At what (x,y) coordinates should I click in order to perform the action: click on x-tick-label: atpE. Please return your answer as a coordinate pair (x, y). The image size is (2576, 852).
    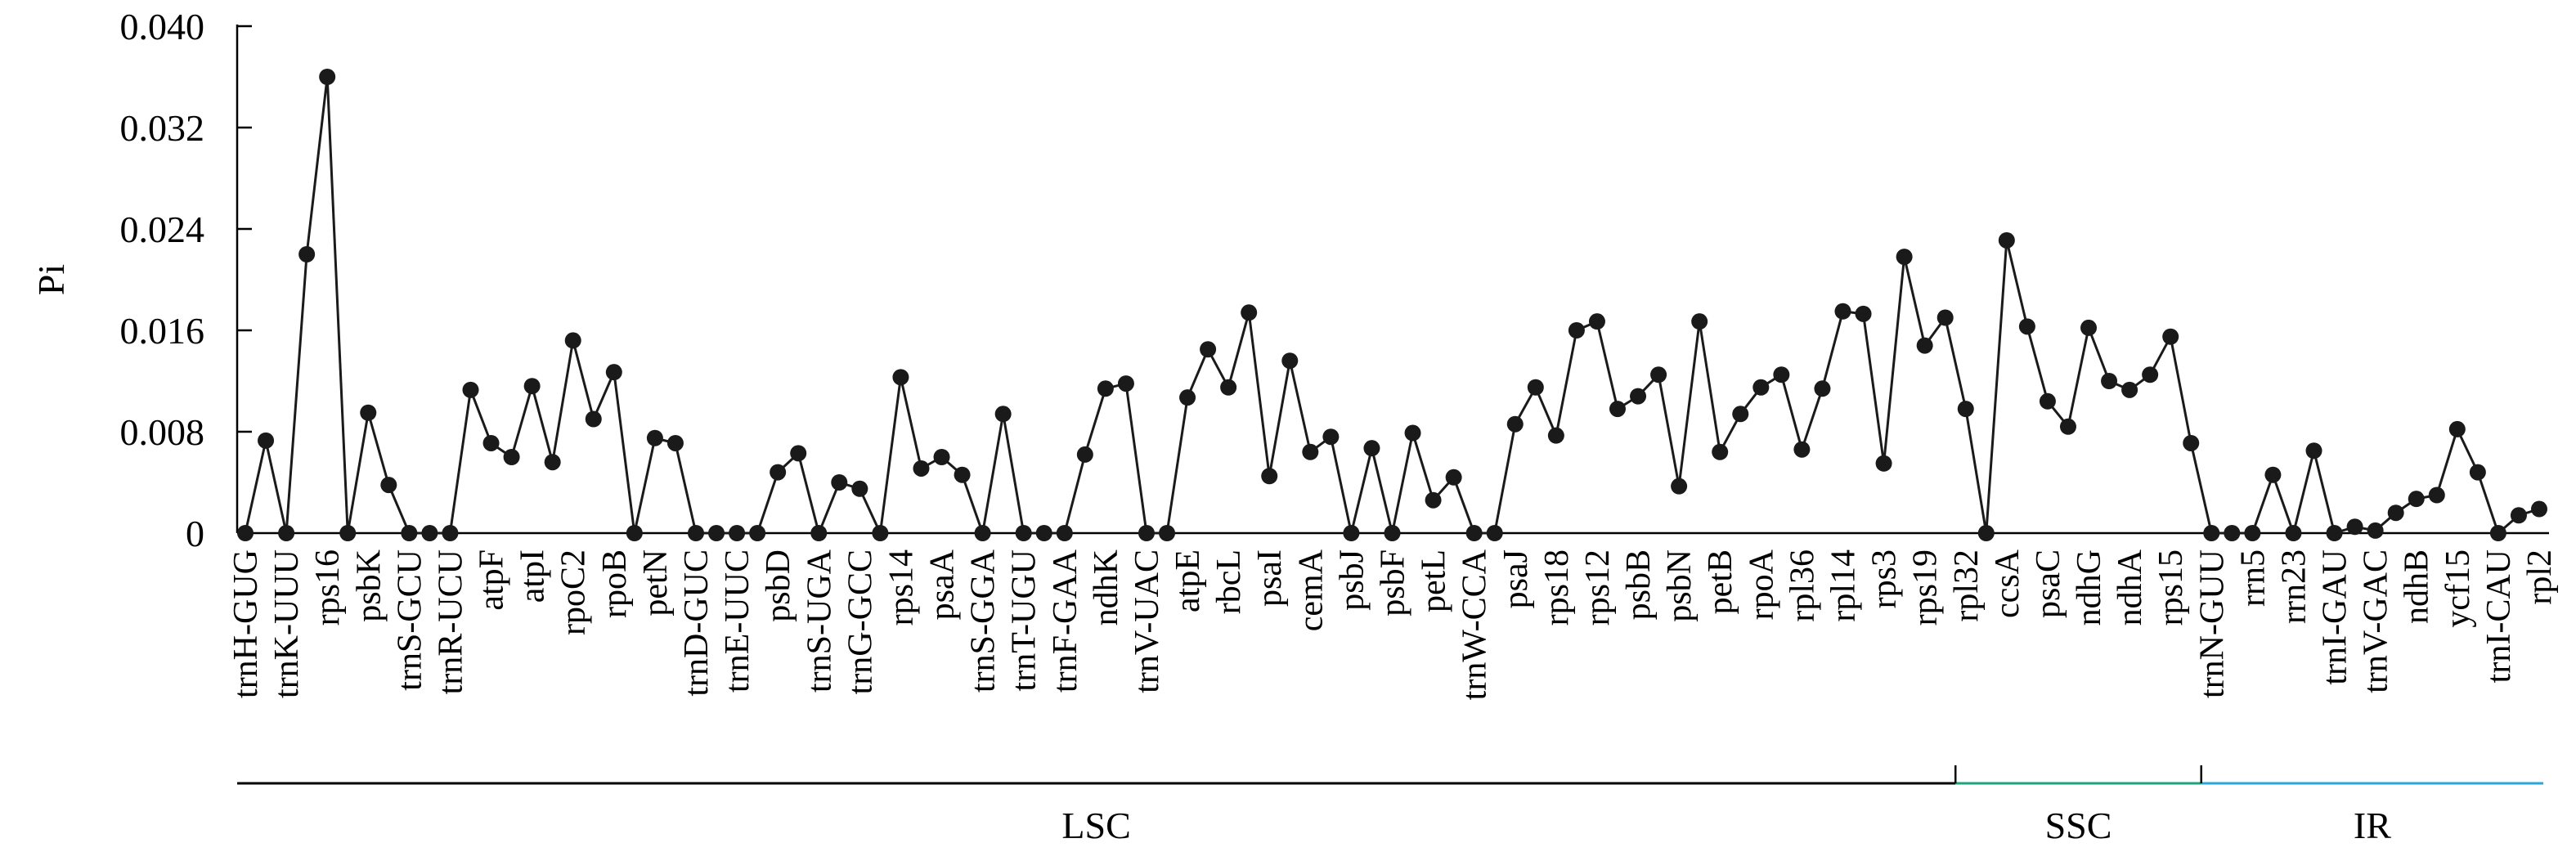
    Looking at the image, I should click on (1188, 580).